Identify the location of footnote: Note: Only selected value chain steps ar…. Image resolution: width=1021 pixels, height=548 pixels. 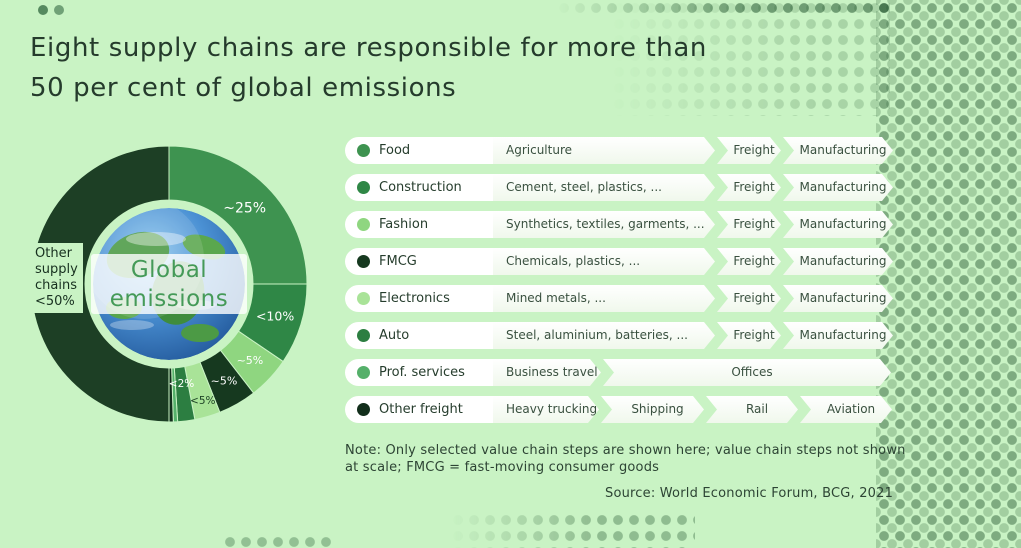
(625, 459).